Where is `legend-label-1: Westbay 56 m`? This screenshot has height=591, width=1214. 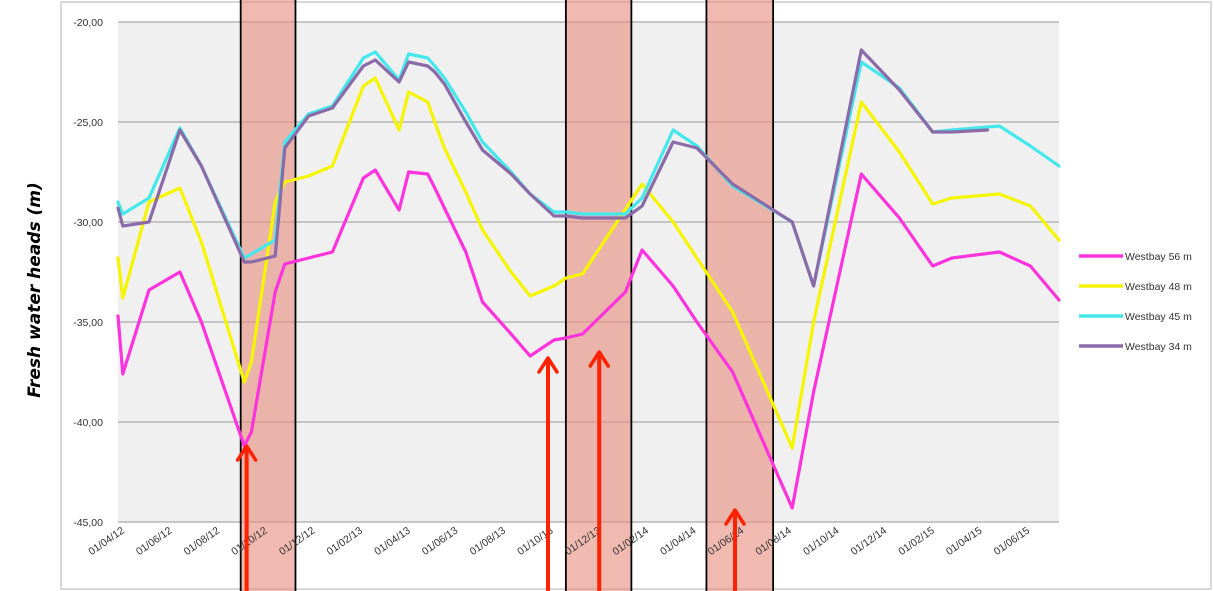
legend-label-1: Westbay 56 m is located at coordinates (1158, 257).